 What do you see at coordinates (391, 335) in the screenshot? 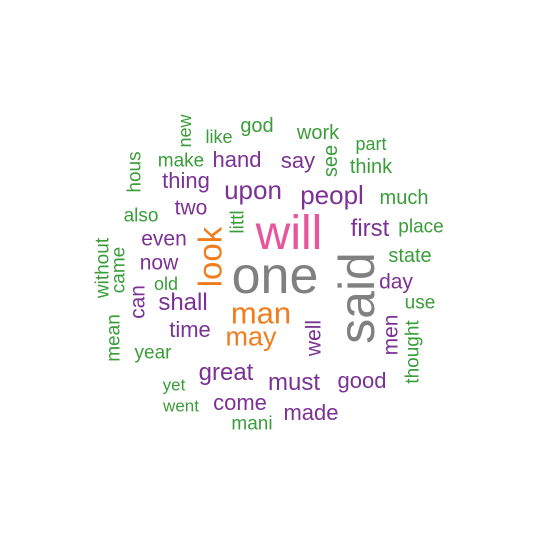
I see `word-men: men` at bounding box center [391, 335].